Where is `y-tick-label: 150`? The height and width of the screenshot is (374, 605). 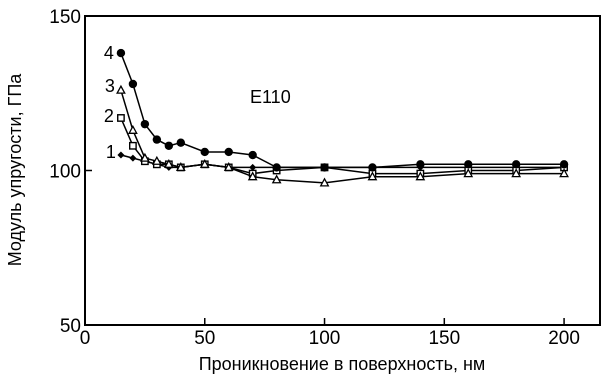 y-tick-label: 150 is located at coordinates (65, 17).